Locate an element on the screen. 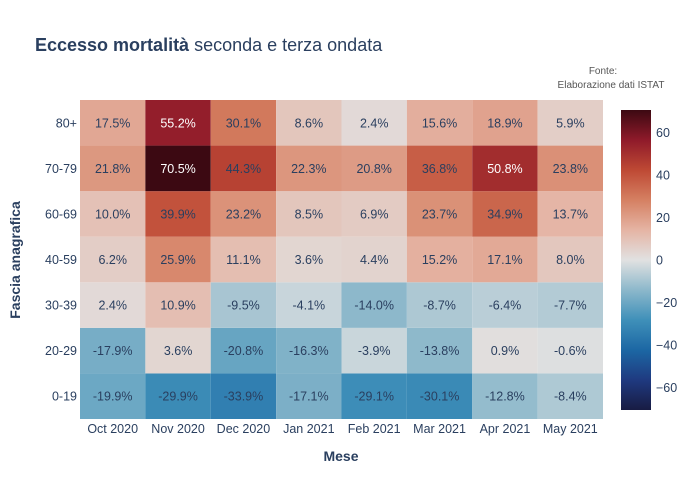 This screenshot has width=700, height=500. cell-value-label: -29.9% is located at coordinates (178, 397).